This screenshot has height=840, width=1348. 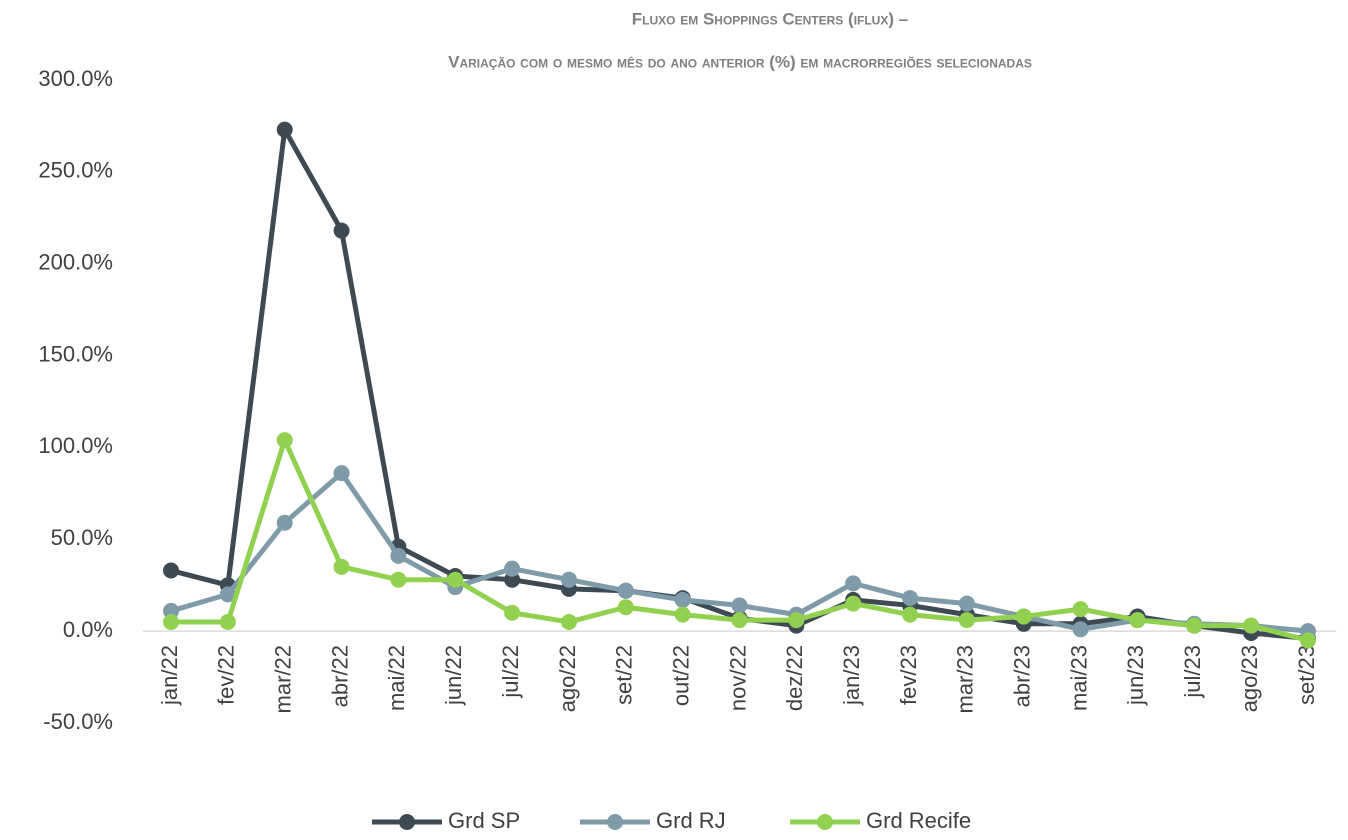 What do you see at coordinates (396, 678) in the screenshot?
I see `x-tick-label: mai/22` at bounding box center [396, 678].